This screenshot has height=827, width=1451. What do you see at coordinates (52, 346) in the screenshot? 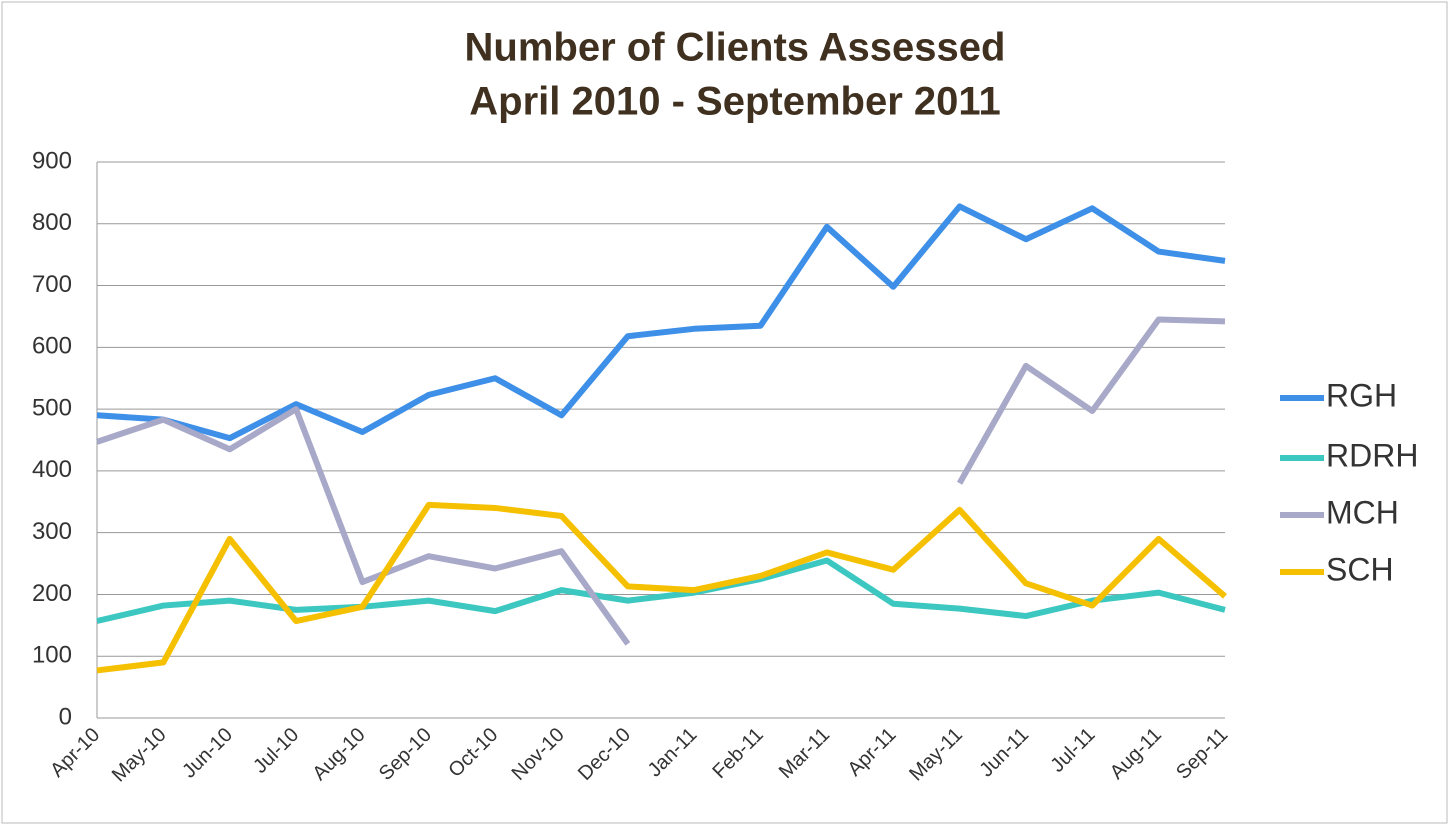
I see `y-tick-label: 600` at bounding box center [52, 346].